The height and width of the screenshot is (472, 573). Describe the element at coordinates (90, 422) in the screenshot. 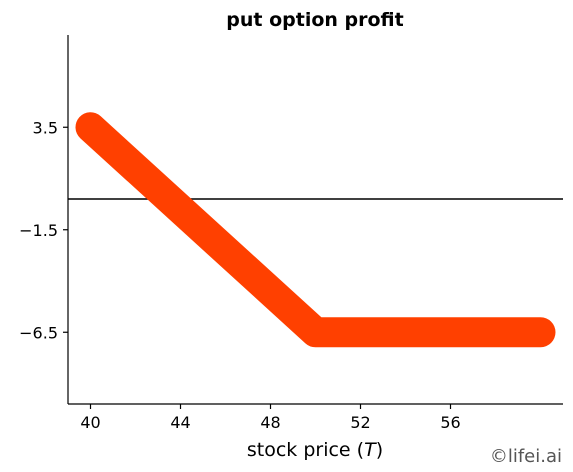

I see `x-tick-label: 40` at that location.